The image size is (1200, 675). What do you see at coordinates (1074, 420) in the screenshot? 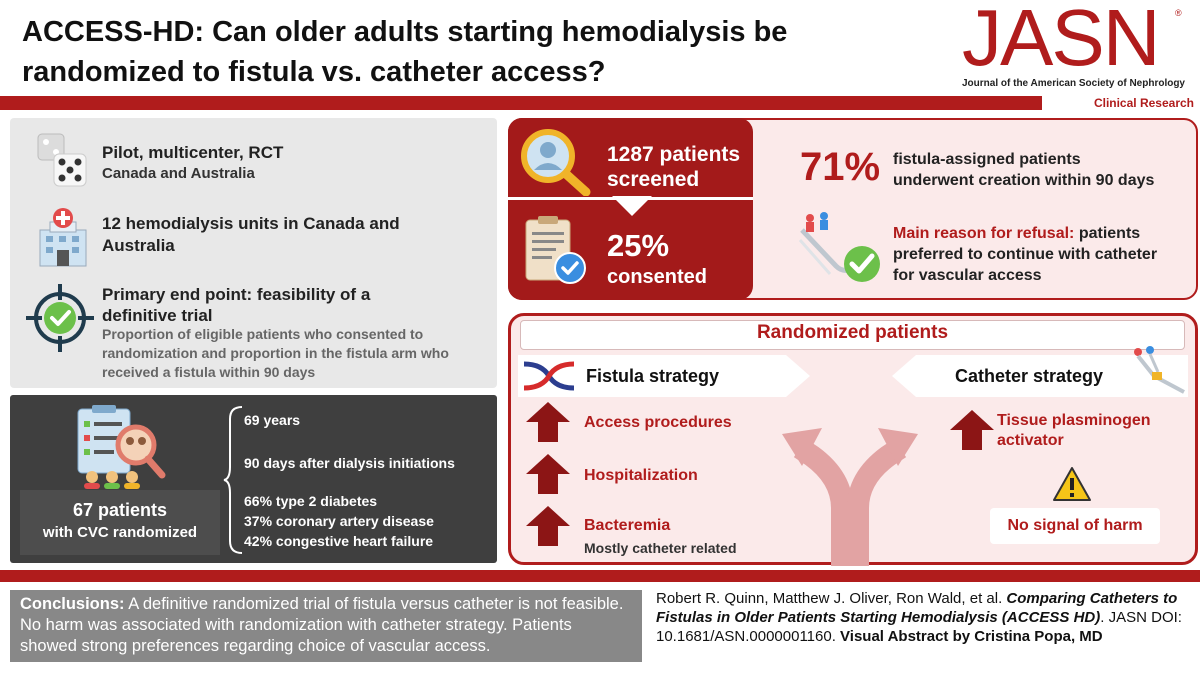
I see `catheter-outcome-line-1: Tissue plasminogen` at bounding box center [1074, 420].